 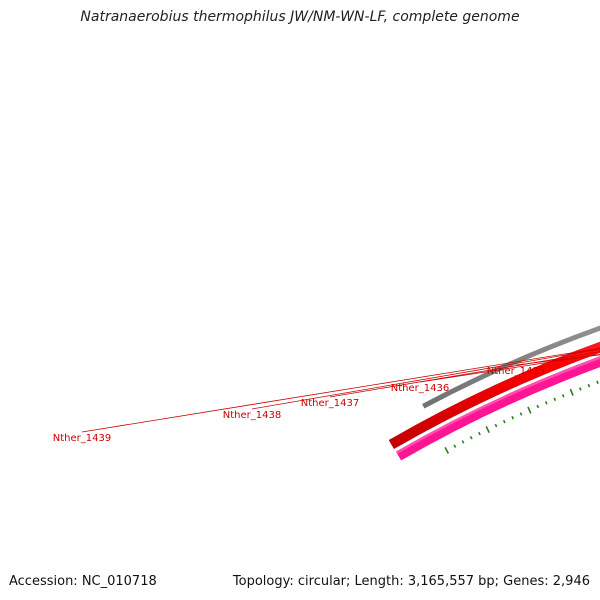 I want to click on inner-tick-track, so click(x=521, y=417).